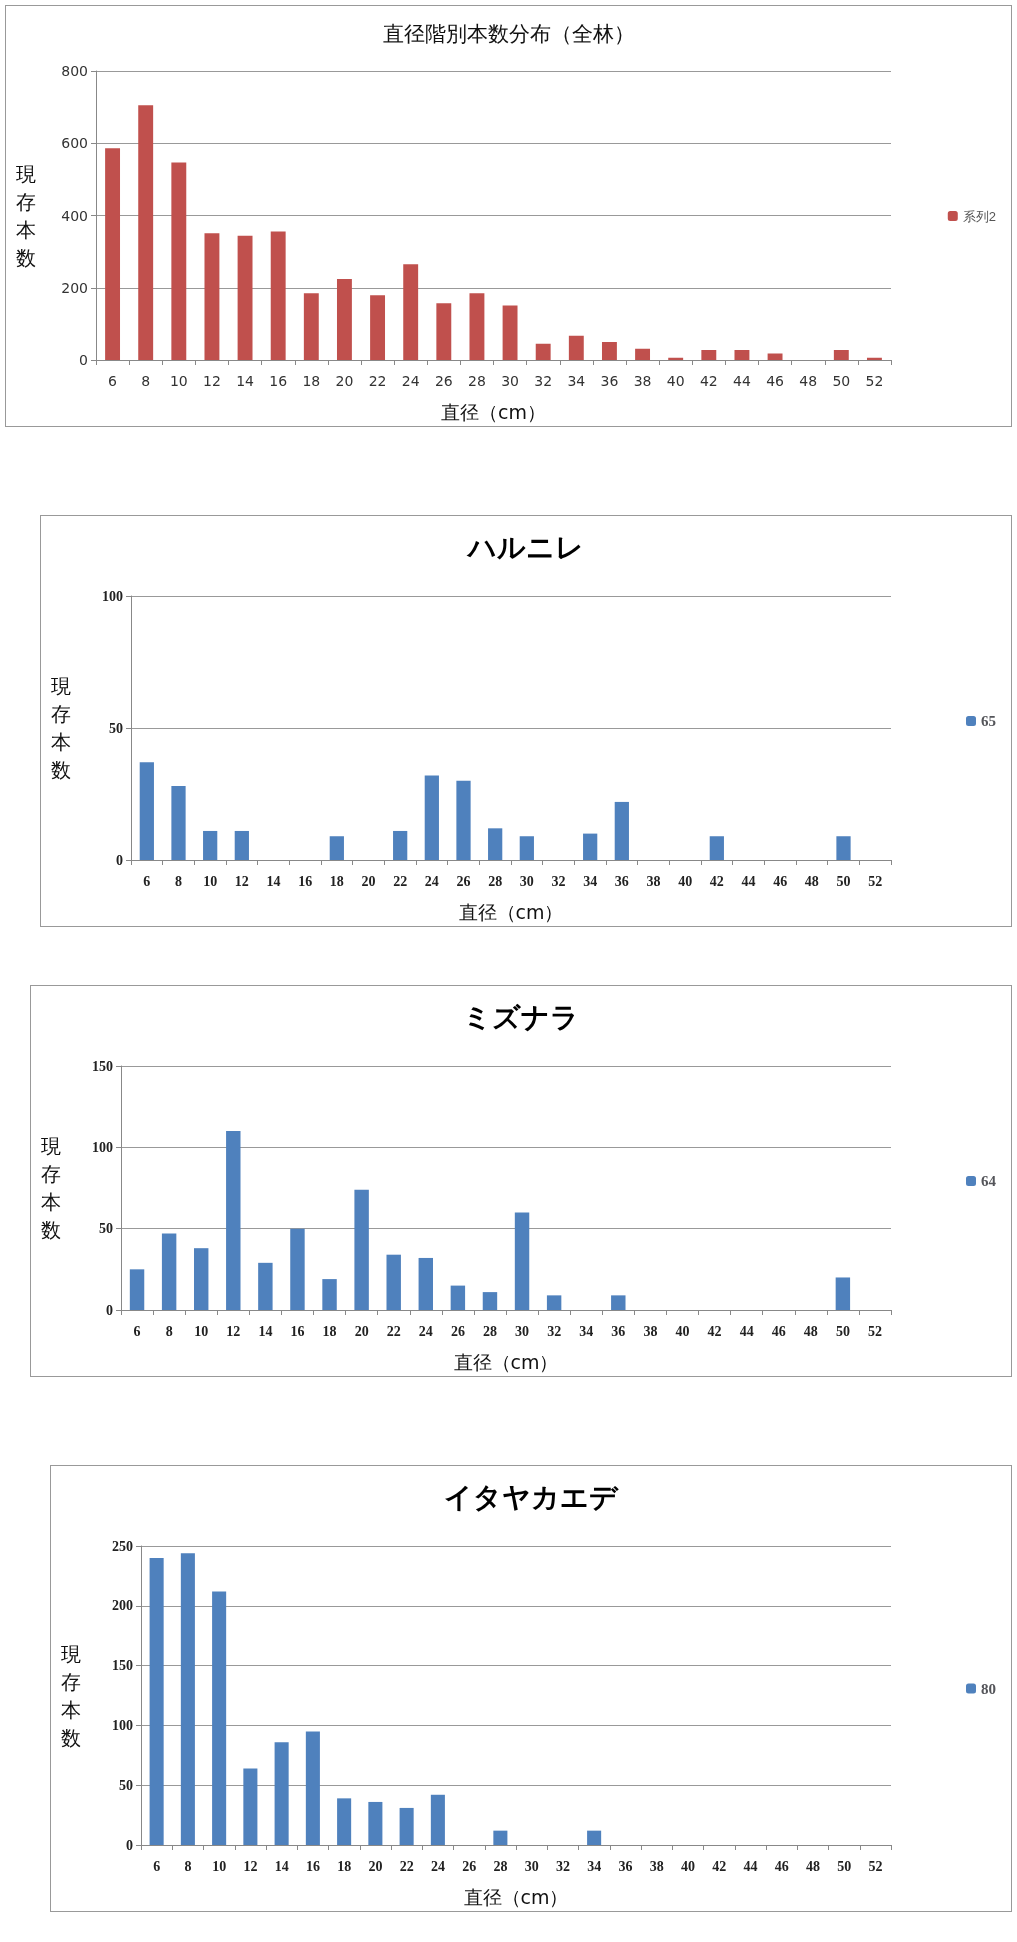 The height and width of the screenshot is (1942, 1017). Describe the element at coordinates (74, 215) in the screenshot. I see `y-tick-label: 400` at that location.